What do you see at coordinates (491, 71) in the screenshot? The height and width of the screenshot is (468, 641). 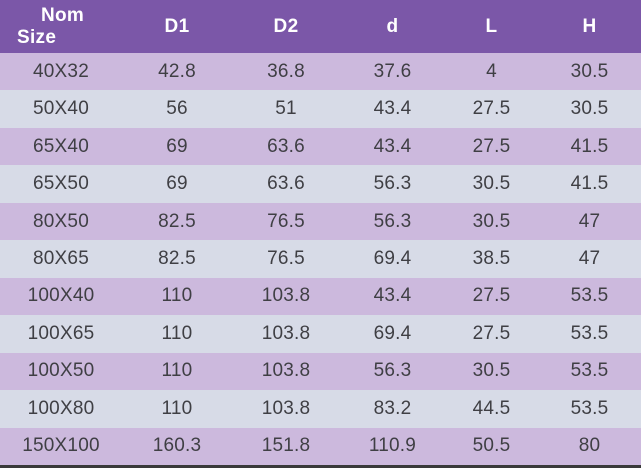 I see `table-cell: 4` at bounding box center [491, 71].